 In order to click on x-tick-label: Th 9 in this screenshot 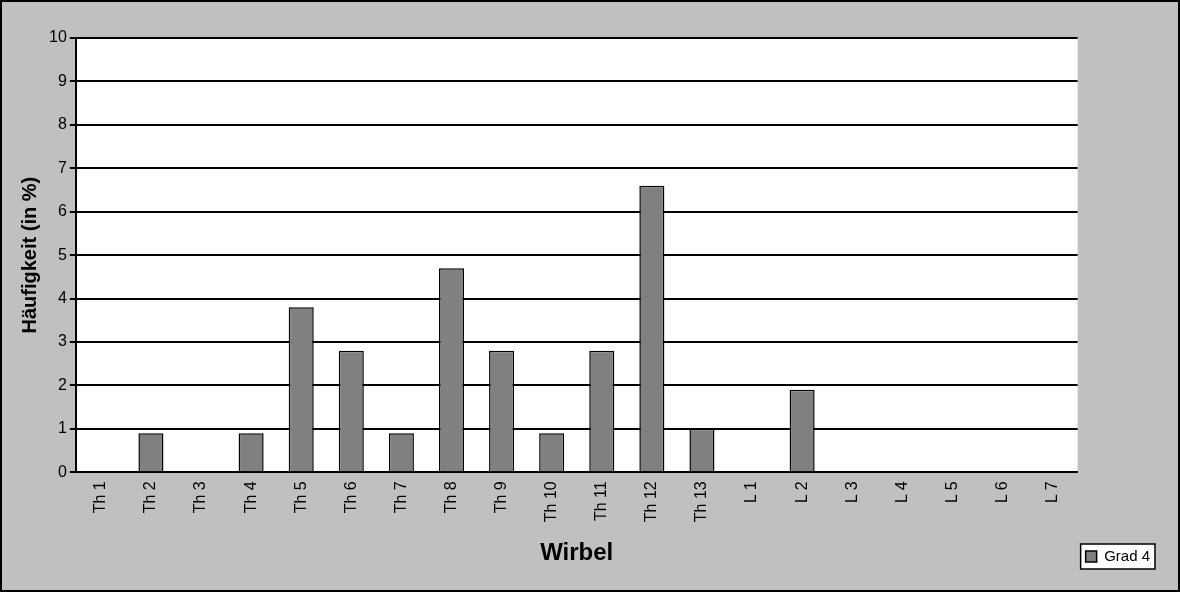, I will do `click(500, 497)`.